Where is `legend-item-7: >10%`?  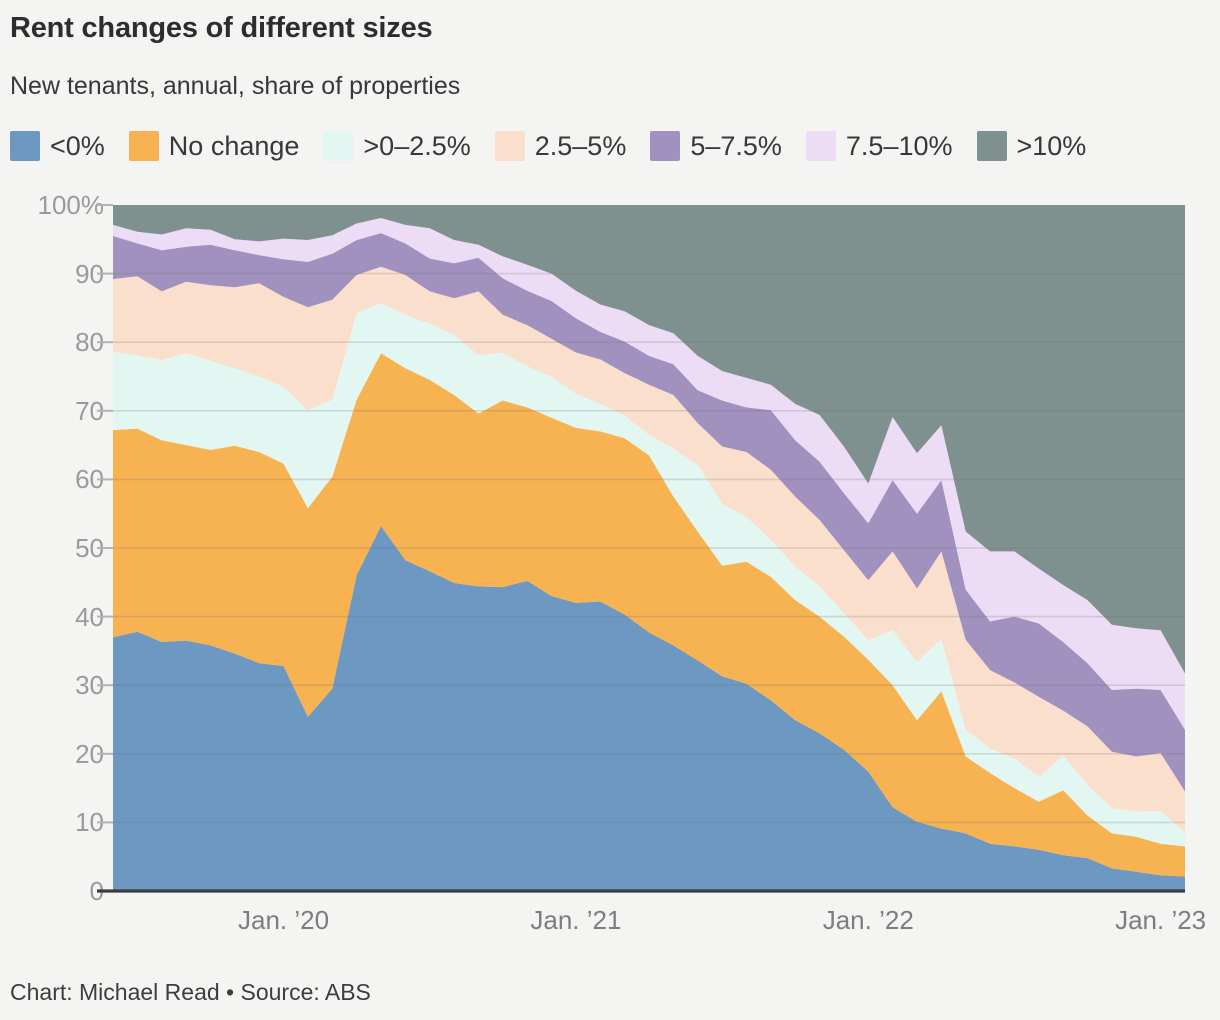
legend-item-7: >10% is located at coordinates (1031, 146).